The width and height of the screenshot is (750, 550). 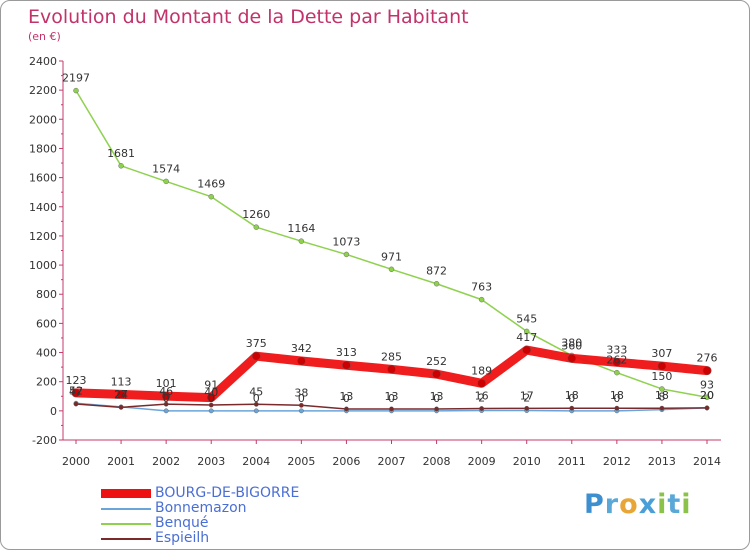 I want to click on y-tick-label: 1600, so click(x=43, y=178).